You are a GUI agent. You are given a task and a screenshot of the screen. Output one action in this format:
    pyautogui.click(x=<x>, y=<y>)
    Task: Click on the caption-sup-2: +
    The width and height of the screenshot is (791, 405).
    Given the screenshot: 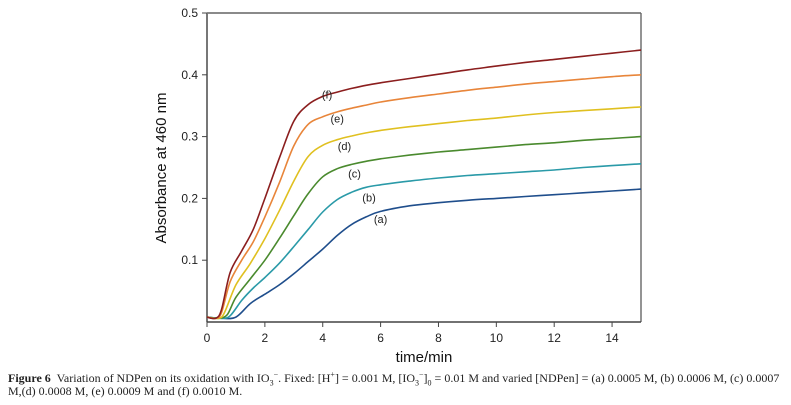 What is the action you would take?
    pyautogui.click(x=332, y=374)
    